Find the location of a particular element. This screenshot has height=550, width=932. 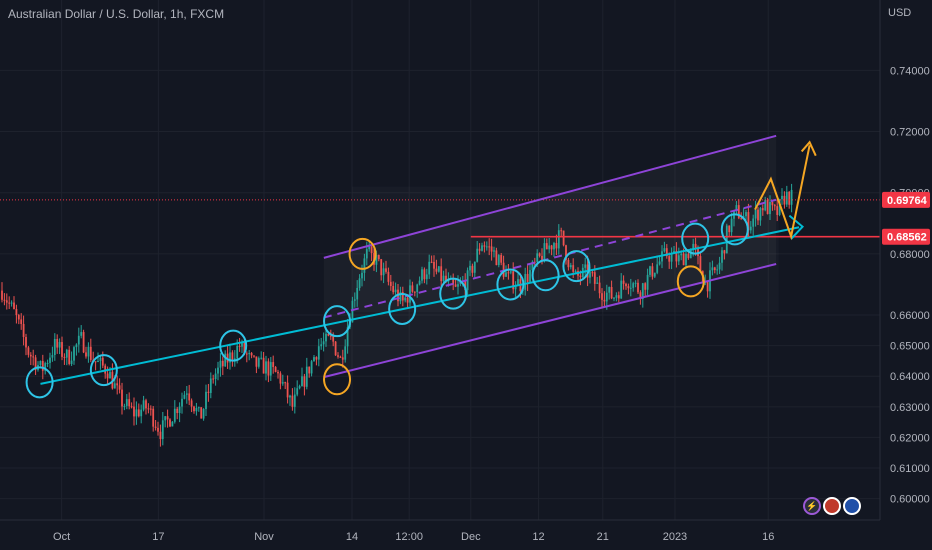

x-tick-label: 17 is located at coordinates (158, 537).